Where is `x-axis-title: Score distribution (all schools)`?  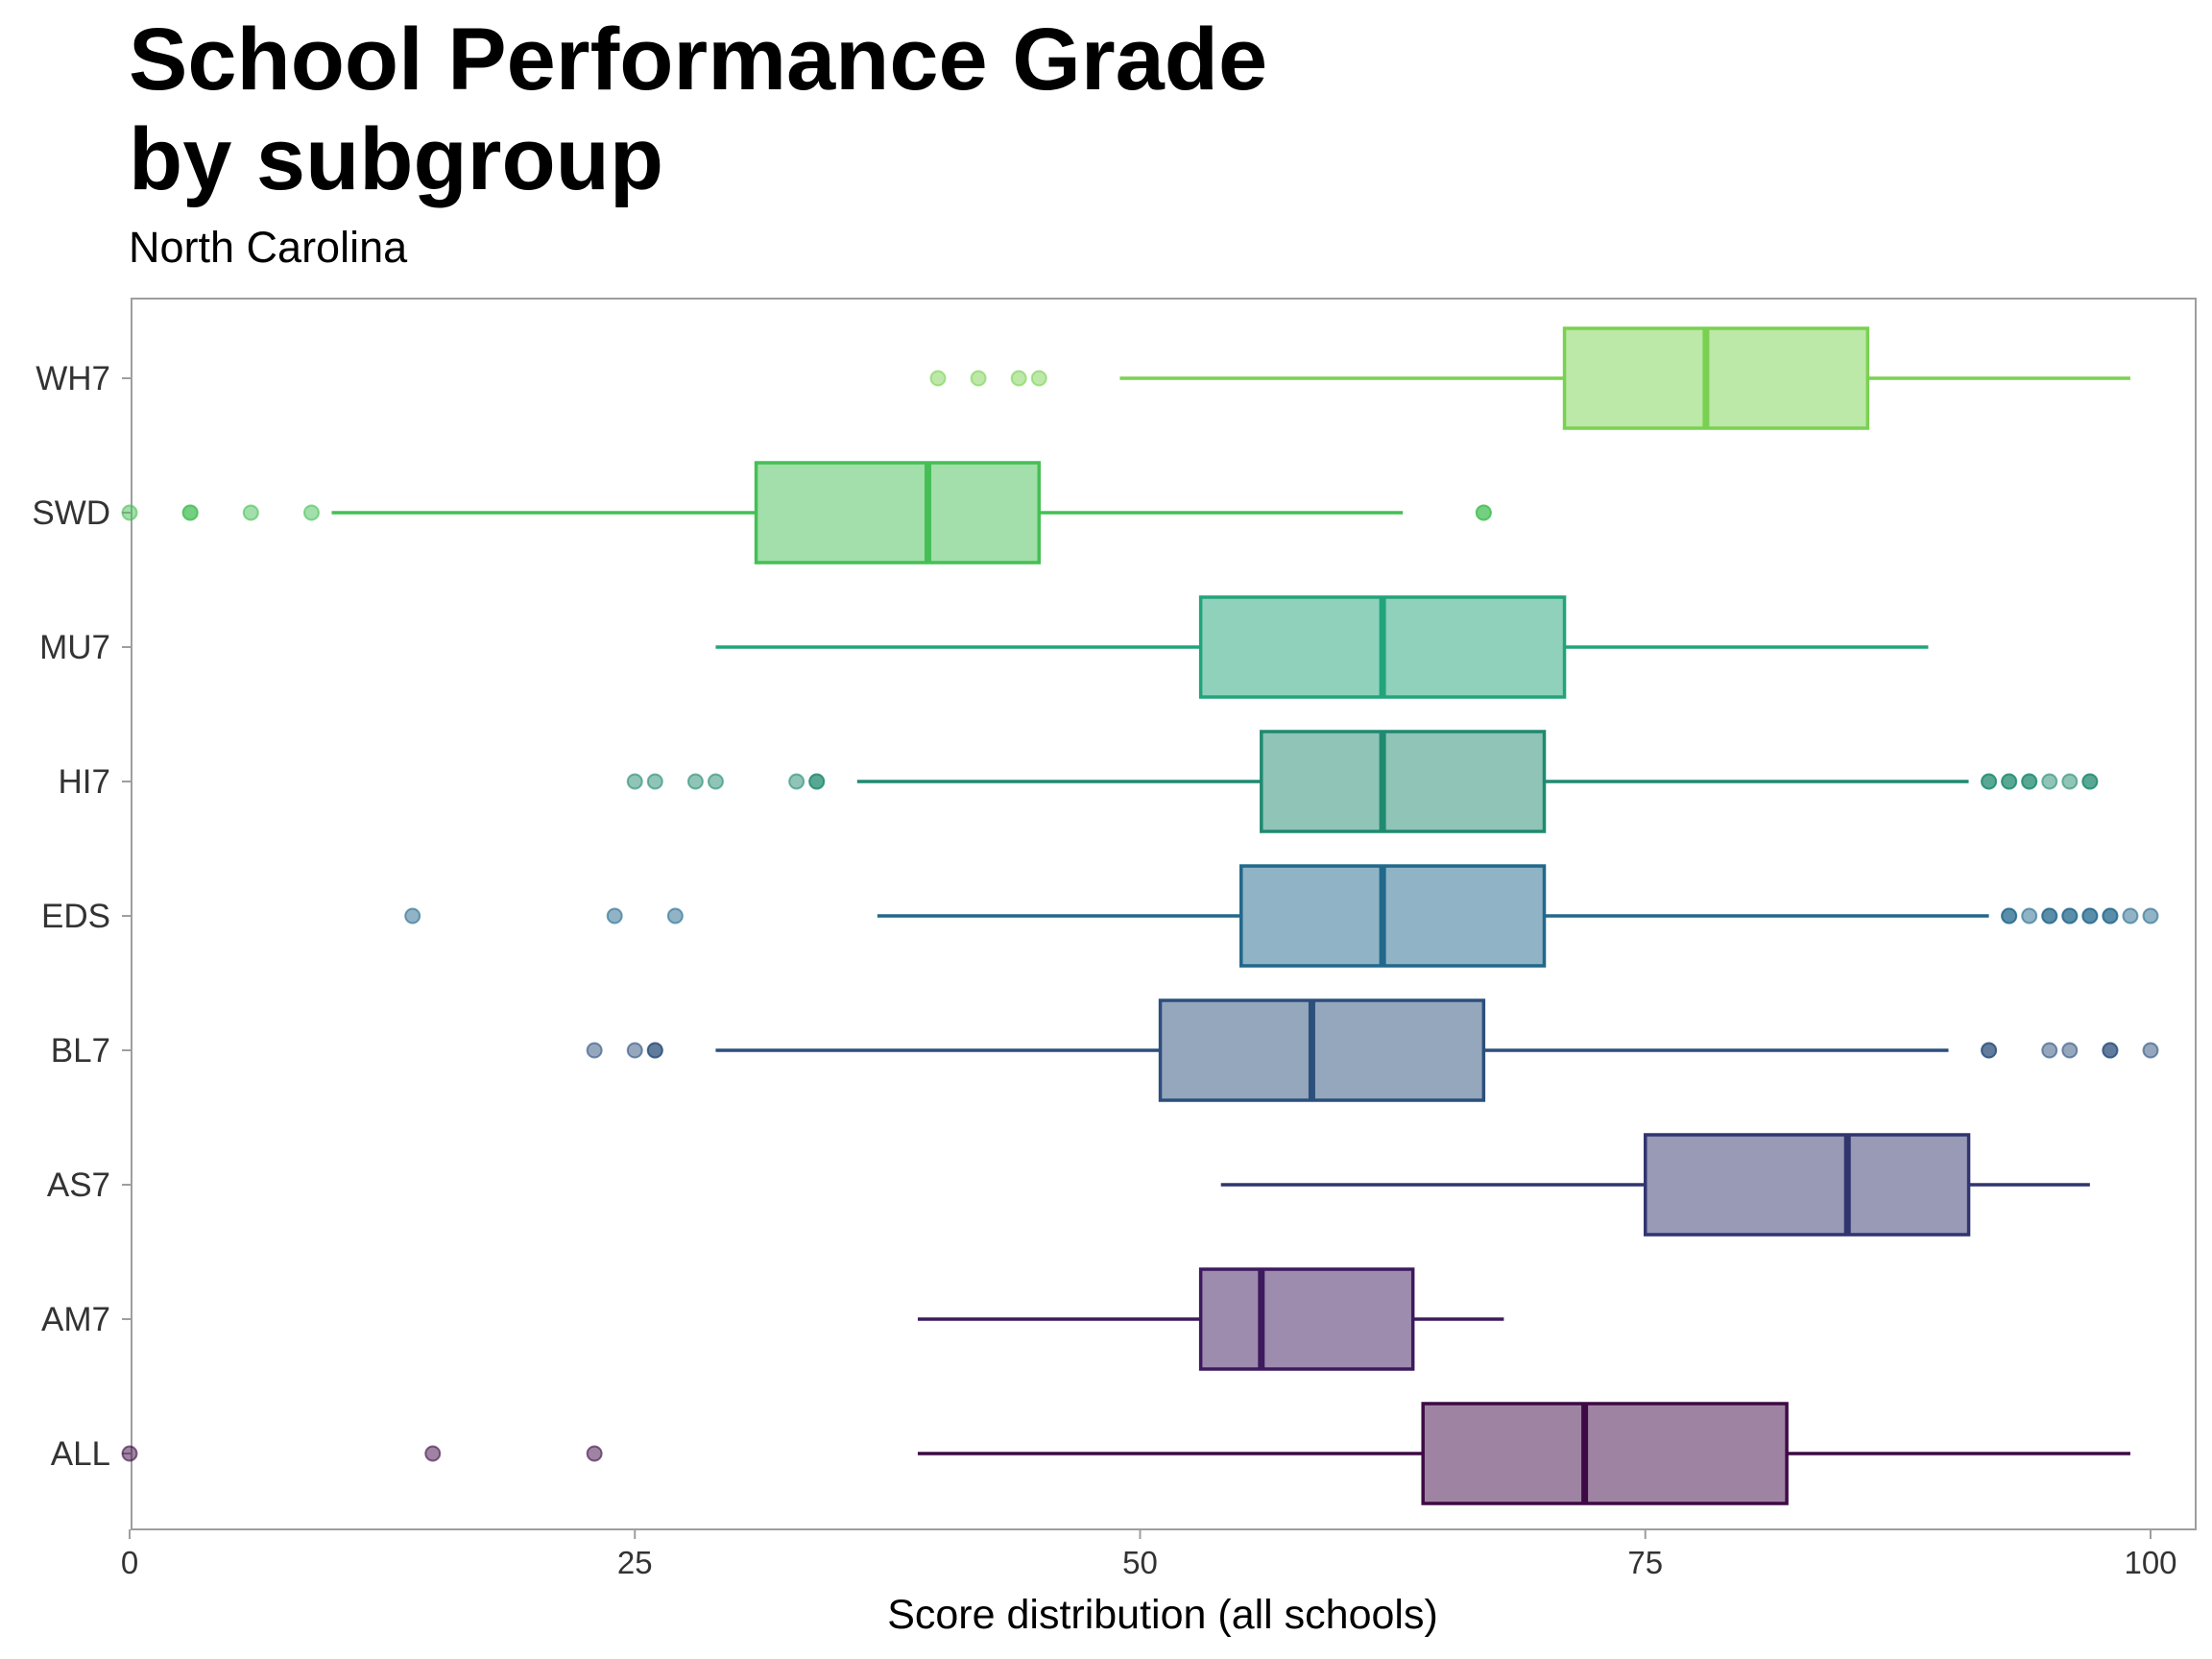
x-axis-title: Score distribution (all schools) is located at coordinates (1162, 1615).